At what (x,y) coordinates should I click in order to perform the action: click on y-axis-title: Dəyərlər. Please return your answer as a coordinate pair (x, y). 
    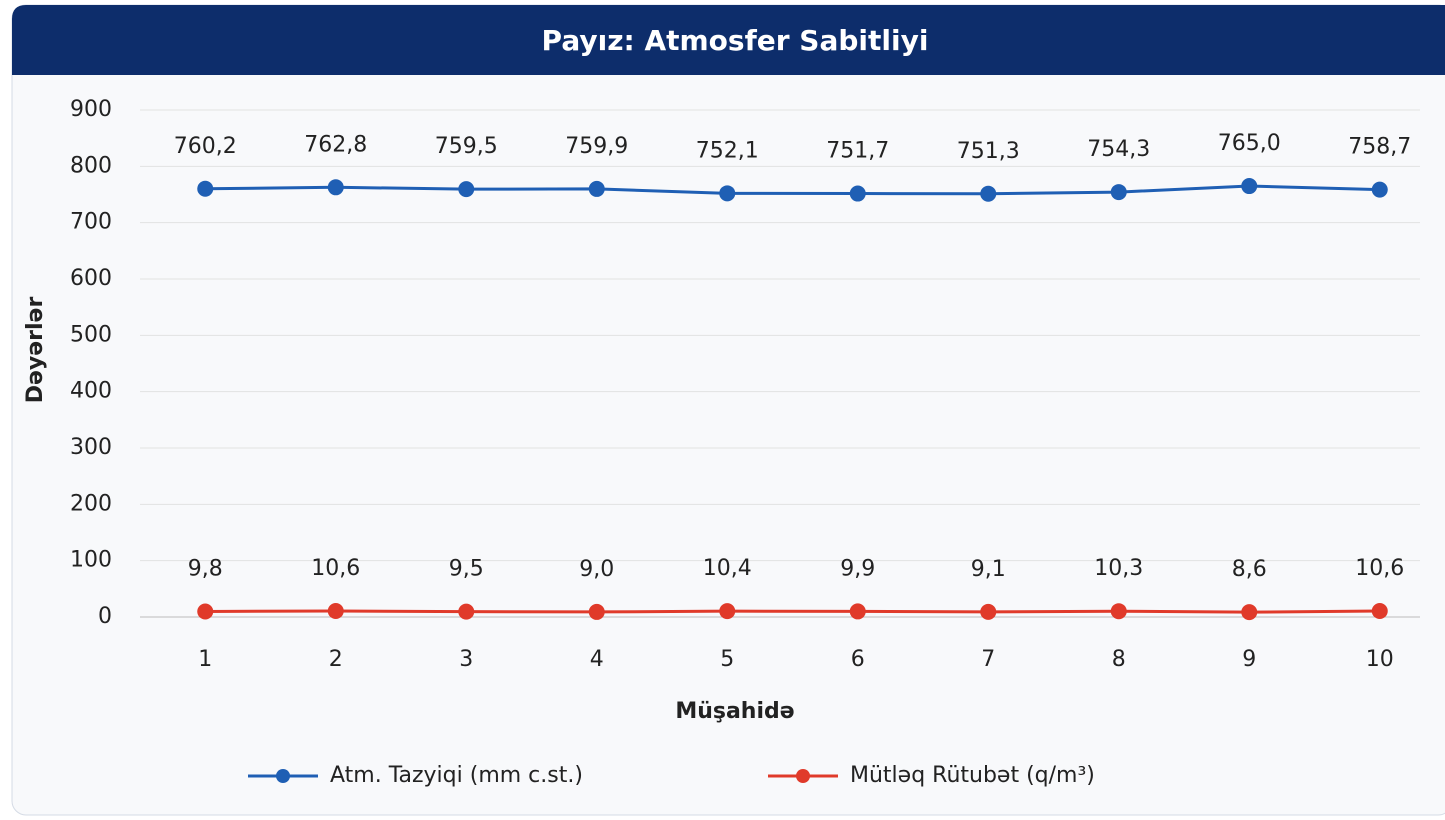
    Looking at the image, I should click on (35, 350).